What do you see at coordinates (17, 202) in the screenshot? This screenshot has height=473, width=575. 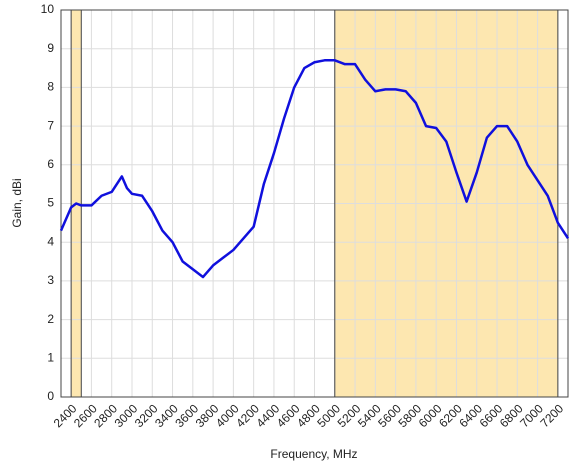 I see `y-axis-label: Gain, dBi` at bounding box center [17, 202].